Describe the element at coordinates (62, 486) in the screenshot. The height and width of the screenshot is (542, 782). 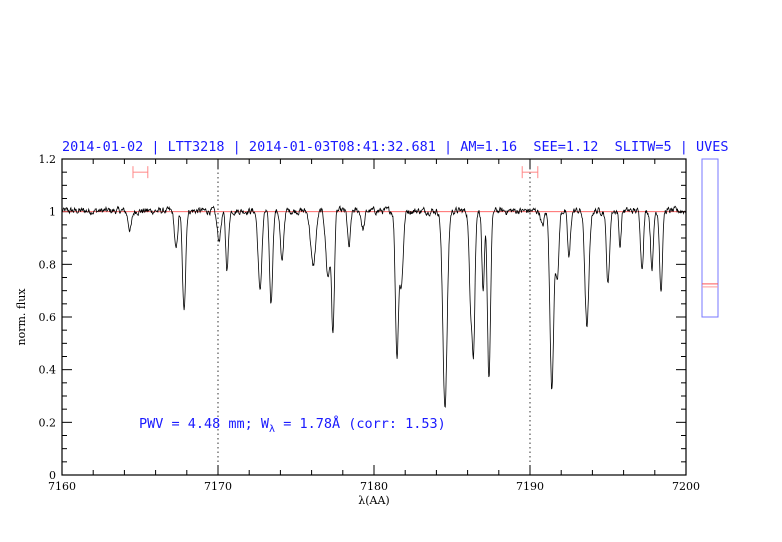
I see `x-tick-label: 7160` at that location.